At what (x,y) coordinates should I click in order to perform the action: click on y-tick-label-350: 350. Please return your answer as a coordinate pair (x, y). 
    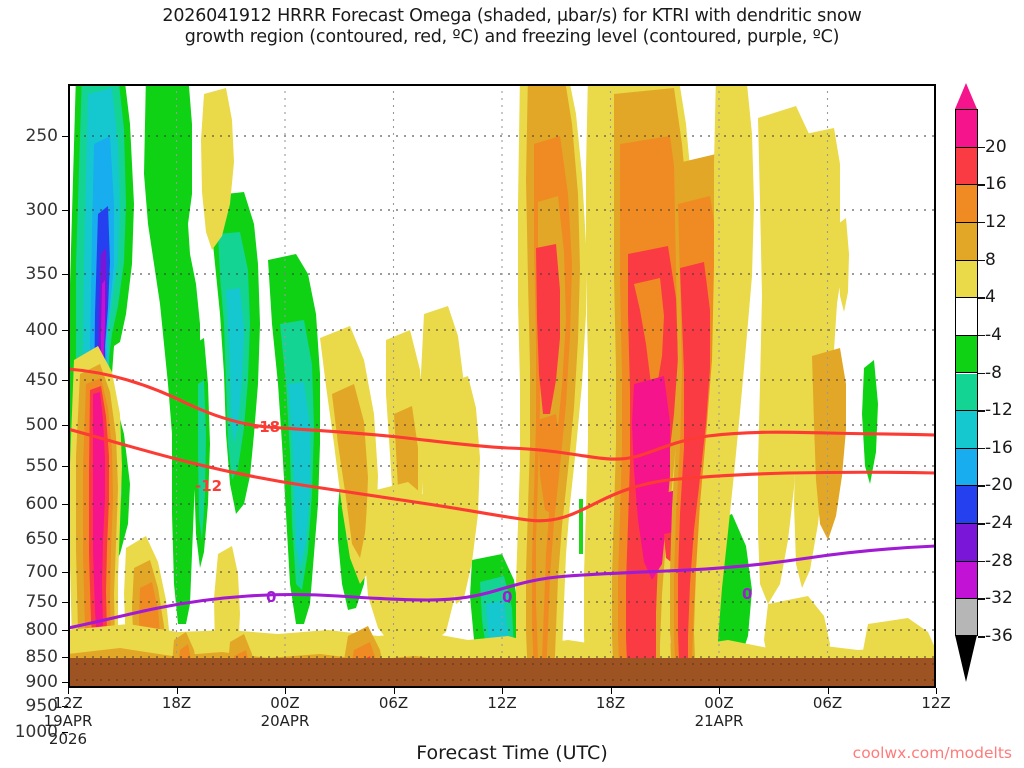
    Looking at the image, I should click on (41, 274).